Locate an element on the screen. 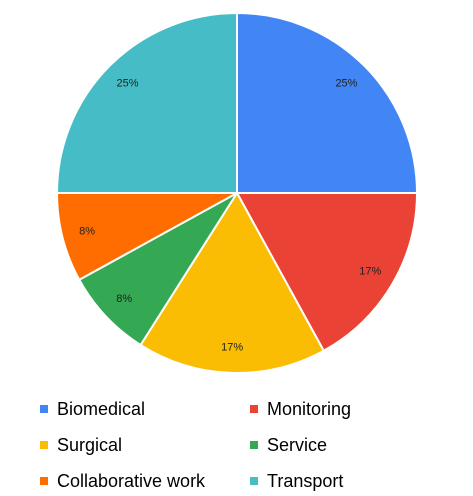 The image size is (473, 496). legend-swatch-monitoring is located at coordinates (254, 409).